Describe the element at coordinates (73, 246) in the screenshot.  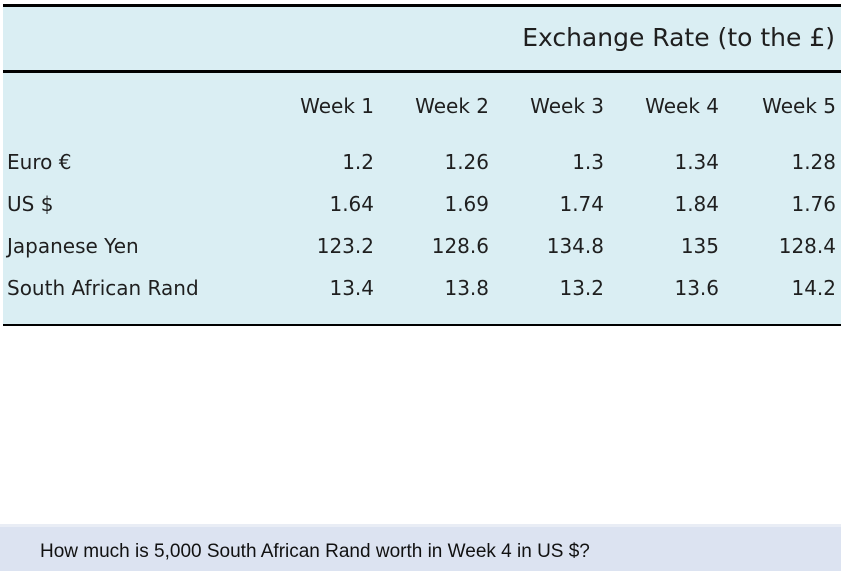
I see `row-label-japanese-yen: Japanese Yen` at that location.